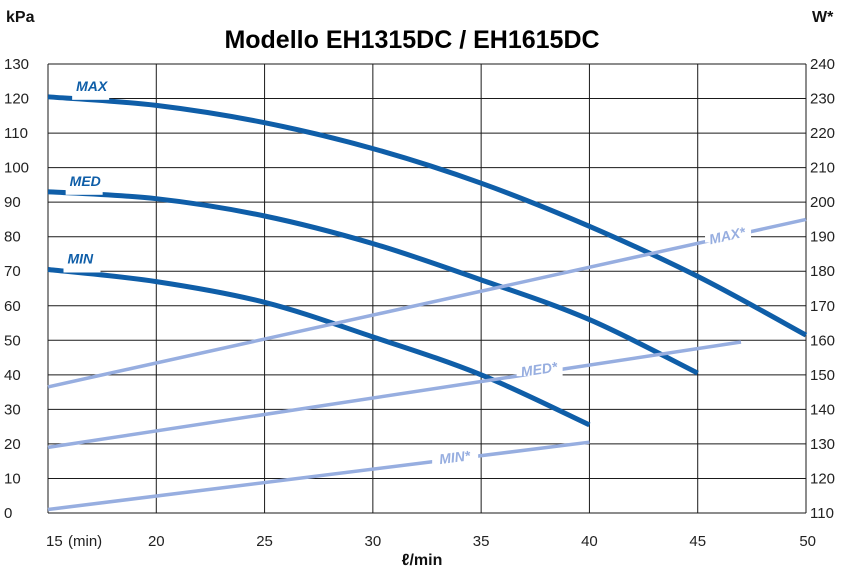 The height and width of the screenshot is (569, 842). What do you see at coordinates (697, 541) in the screenshot?
I see `x-tick-label: 45` at bounding box center [697, 541].